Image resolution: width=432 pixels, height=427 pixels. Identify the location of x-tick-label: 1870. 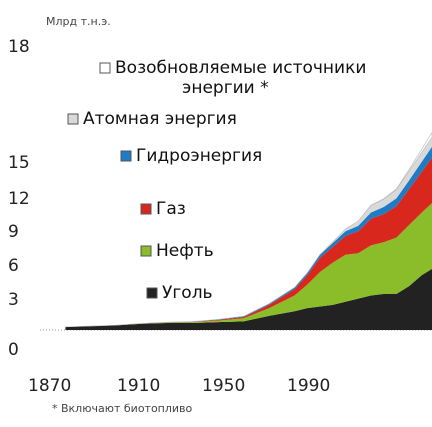
(49, 386).